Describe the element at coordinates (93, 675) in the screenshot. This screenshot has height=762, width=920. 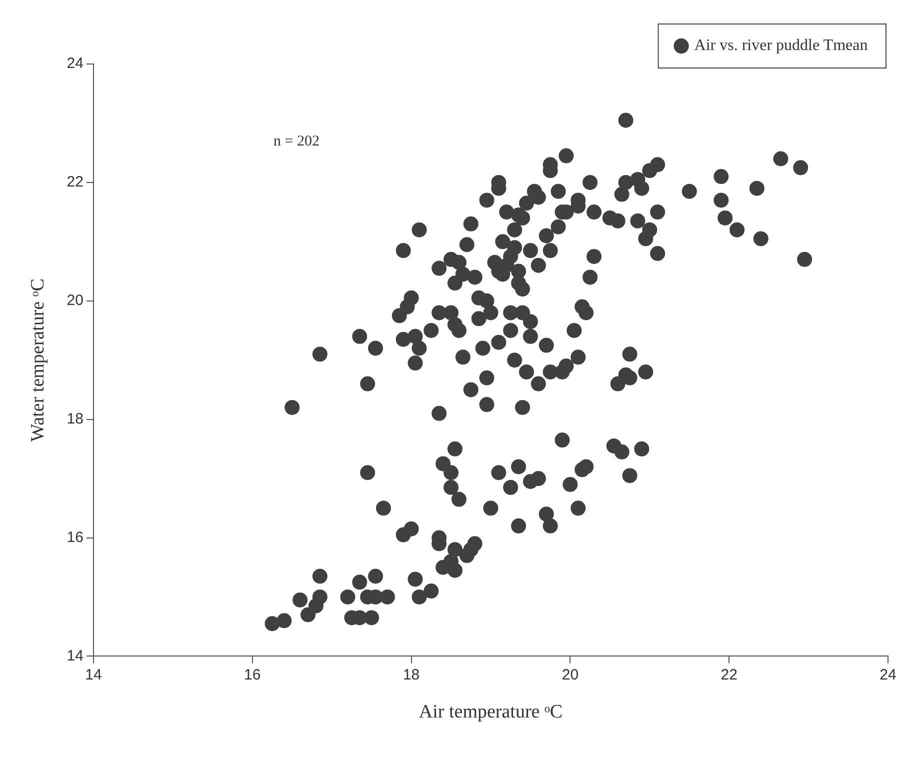
I see `x-tick-label: 14` at that location.